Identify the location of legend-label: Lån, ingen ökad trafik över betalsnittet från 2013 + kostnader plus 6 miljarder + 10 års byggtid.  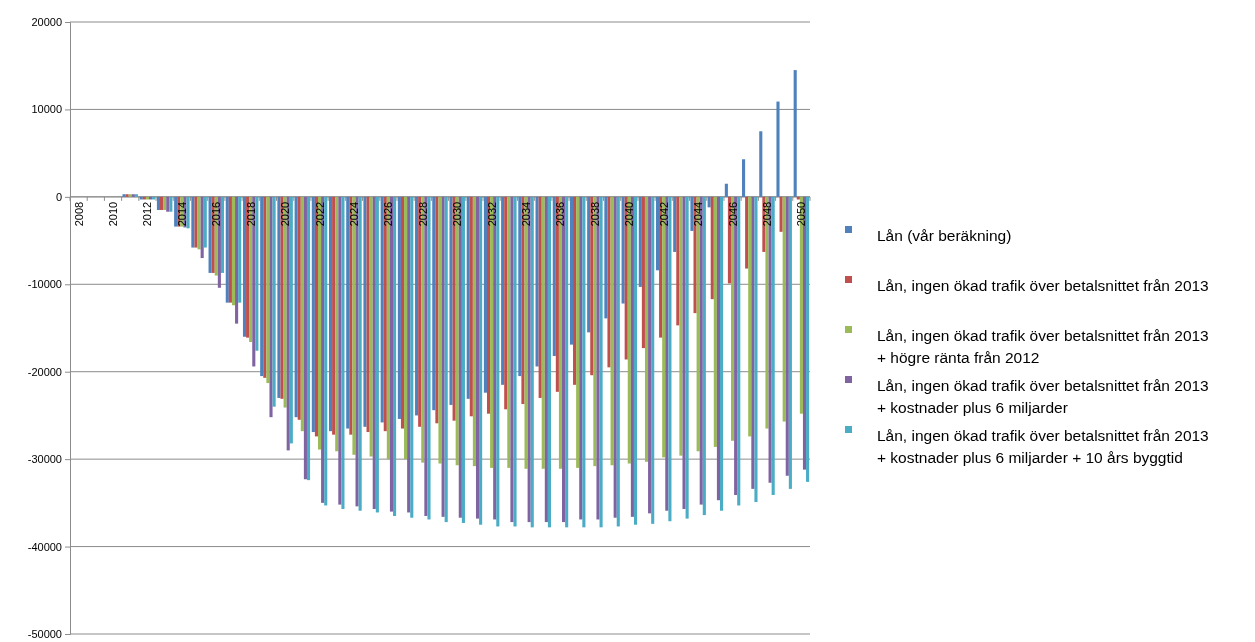
(1043, 446).